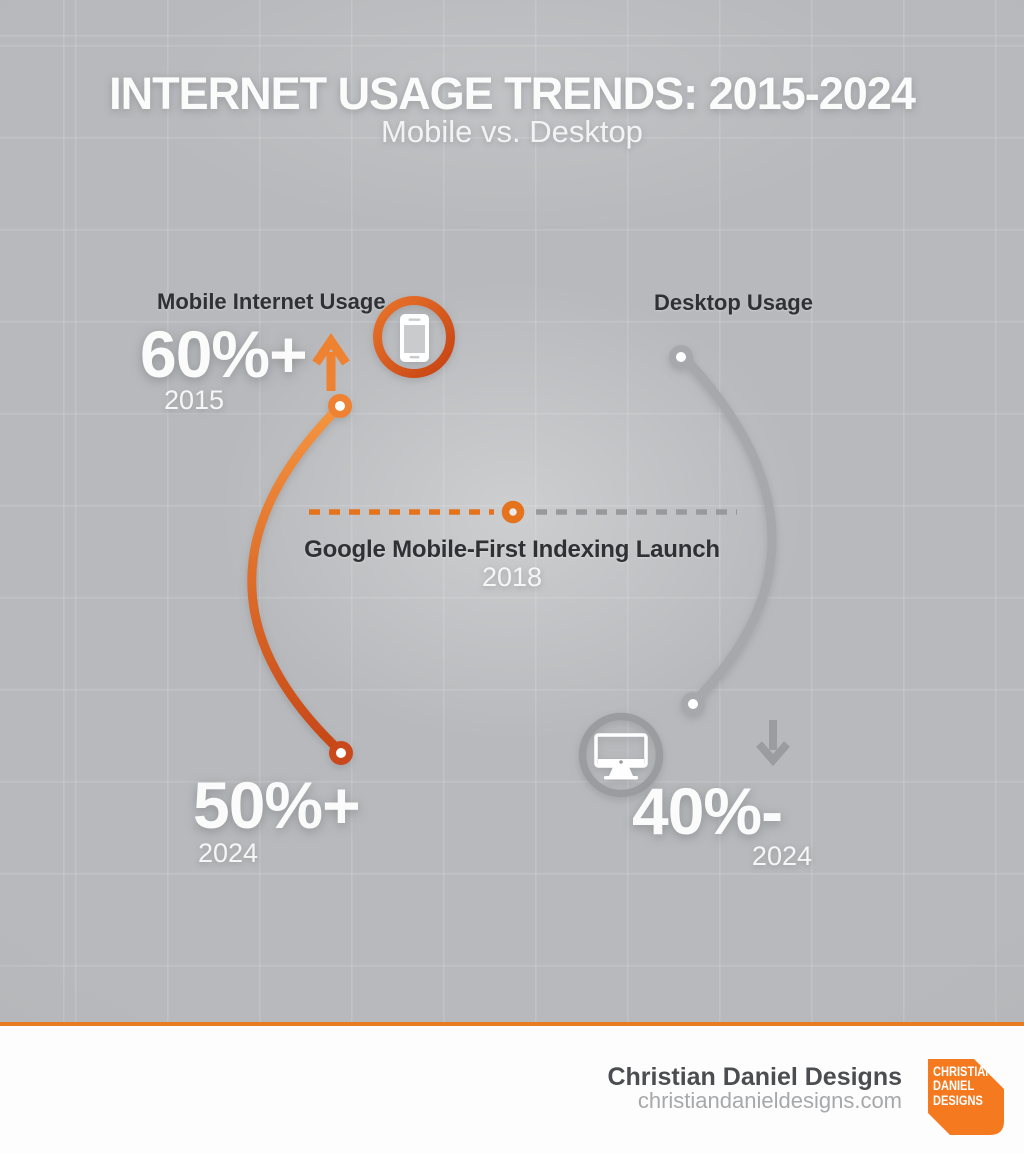 This screenshot has width=1024, height=1154. What do you see at coordinates (769, 1100) in the screenshot?
I see `brand-website: christiandanieldesigns.com` at bounding box center [769, 1100].